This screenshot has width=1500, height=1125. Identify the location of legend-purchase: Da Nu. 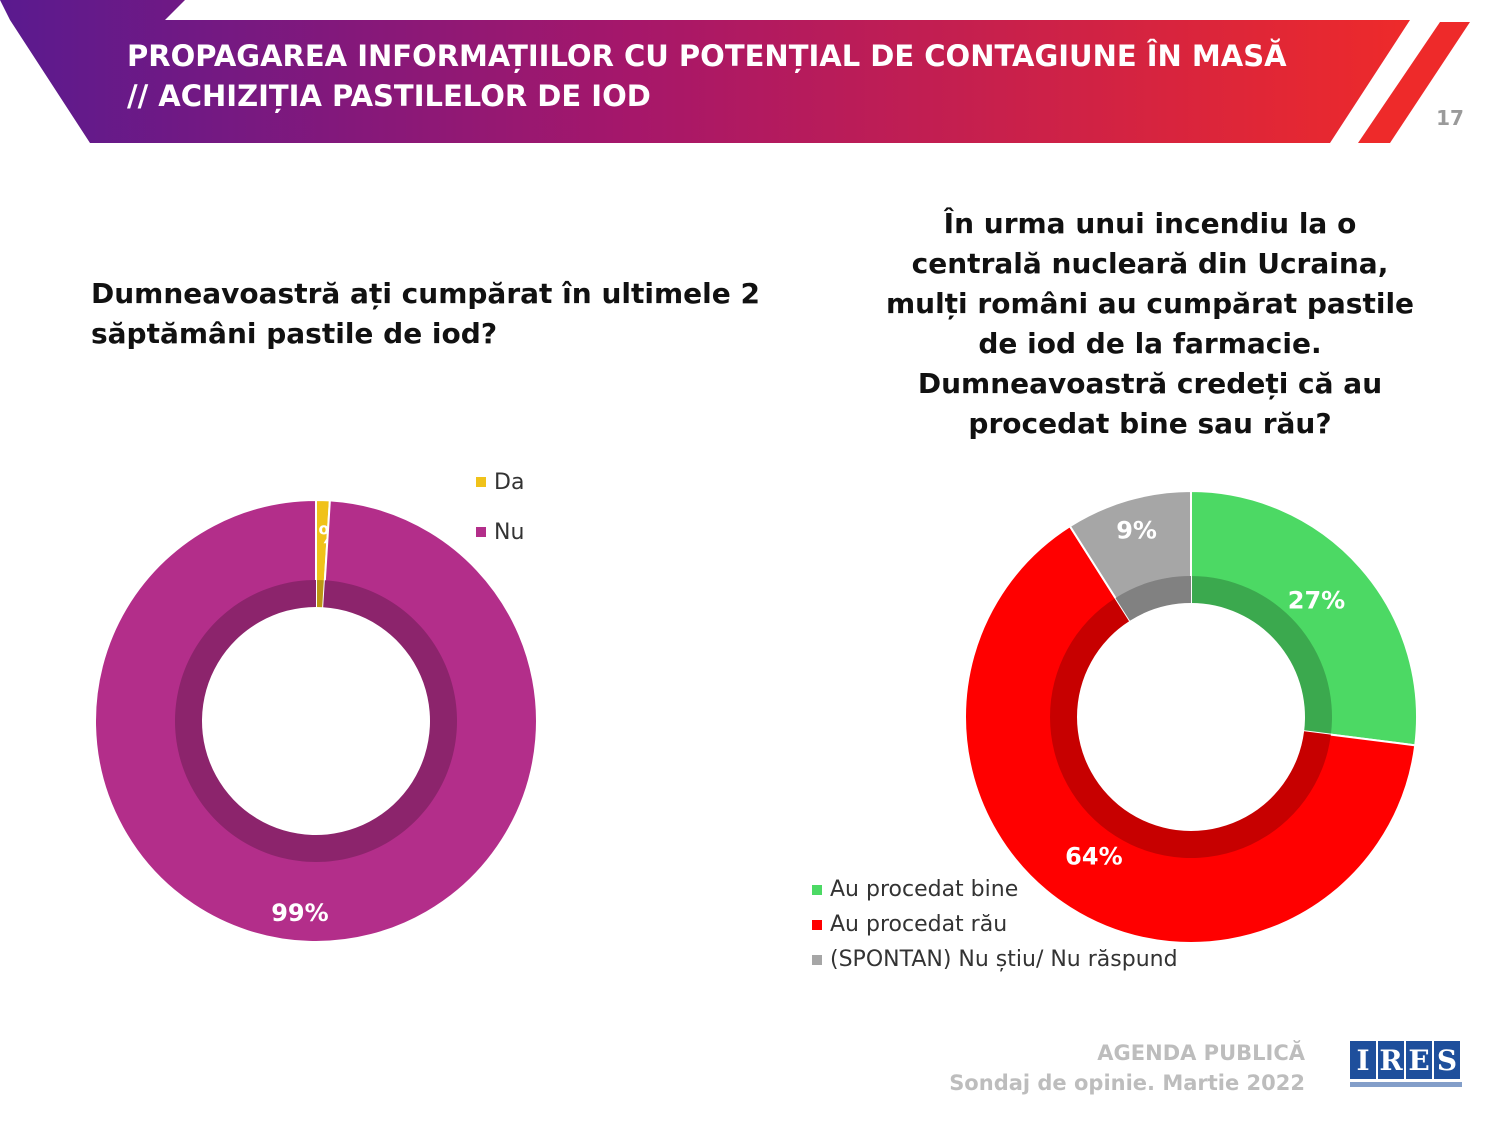
(500, 507).